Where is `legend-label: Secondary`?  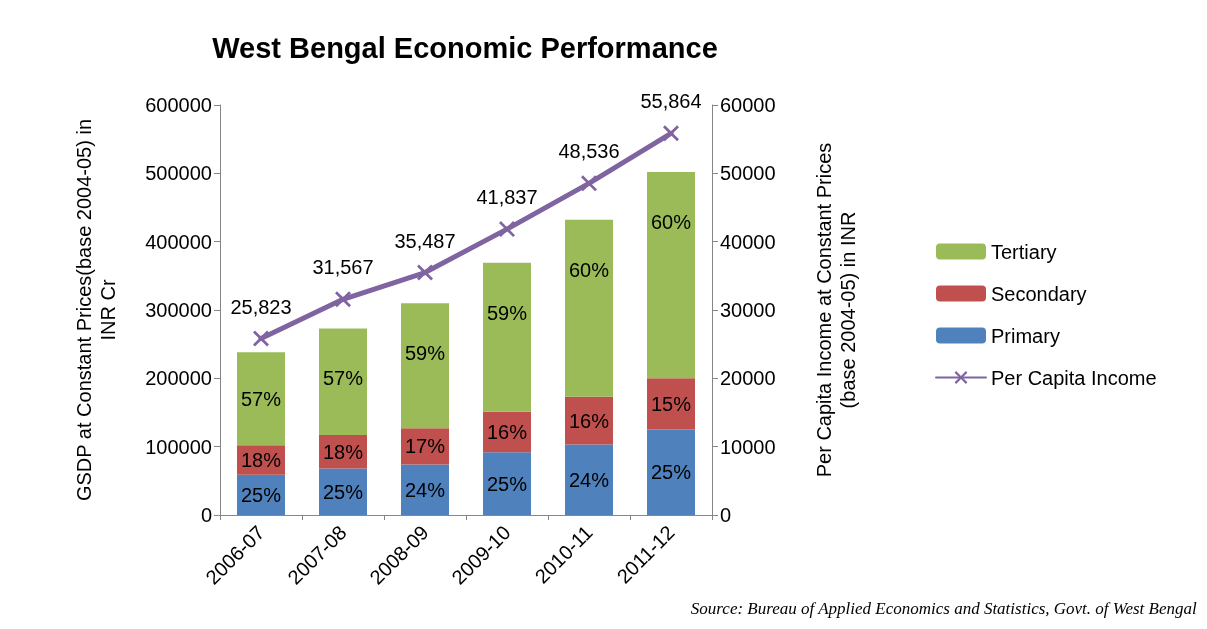 legend-label: Secondary is located at coordinates (1039, 293).